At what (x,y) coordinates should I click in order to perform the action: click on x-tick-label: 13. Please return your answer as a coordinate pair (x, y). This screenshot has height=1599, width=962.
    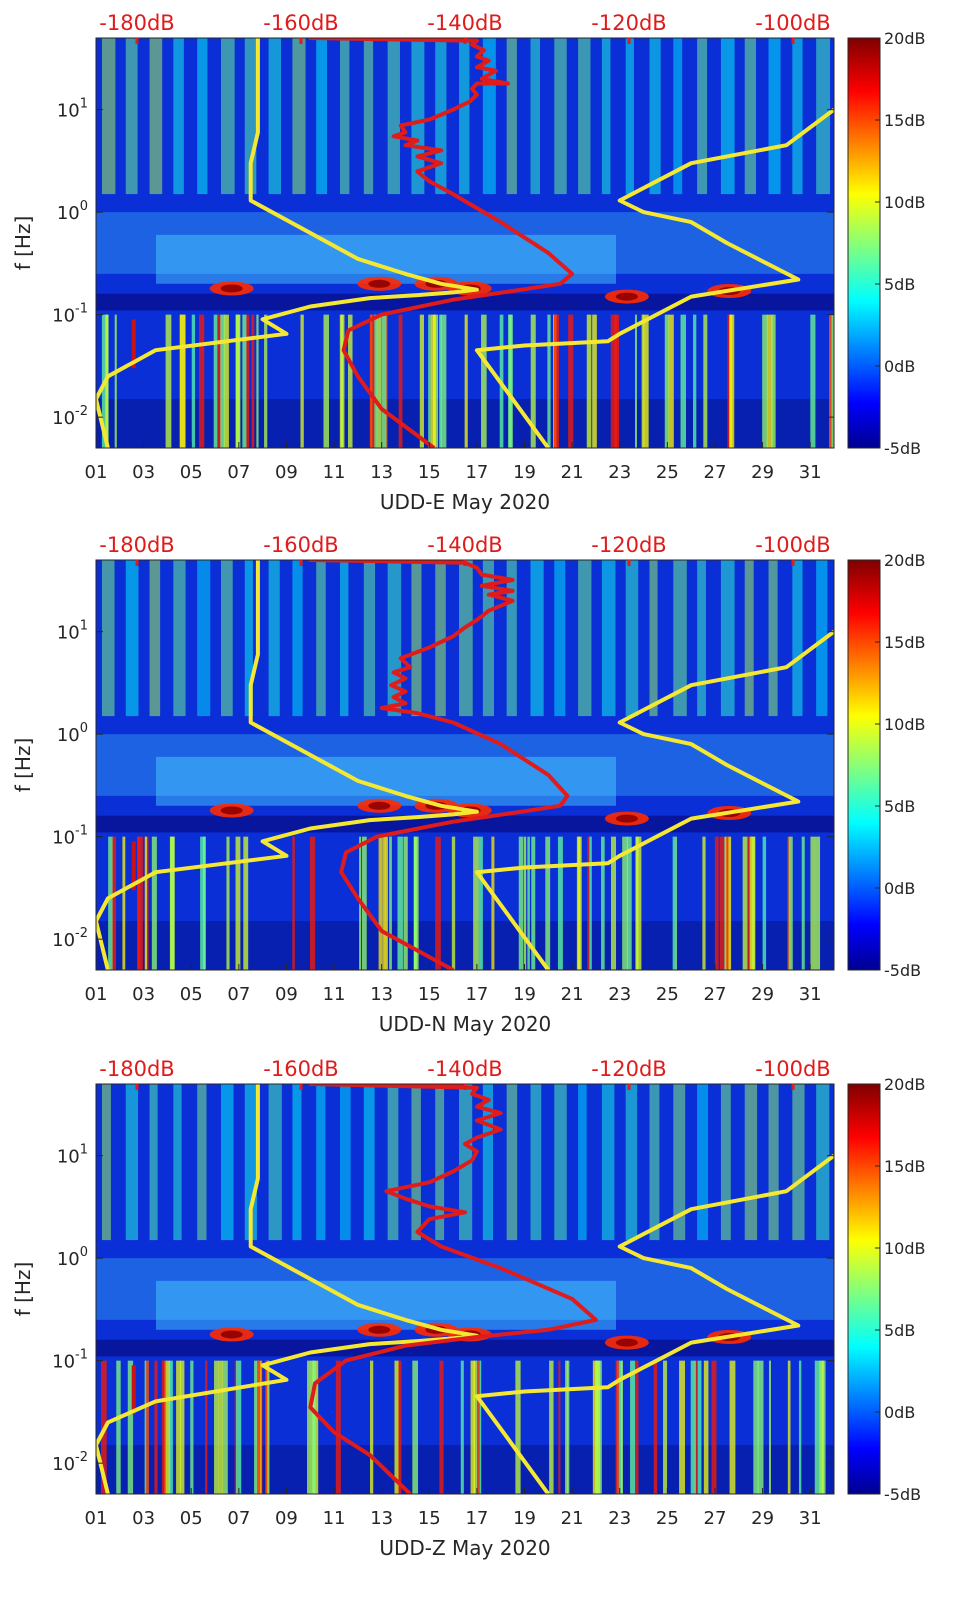
    Looking at the image, I should click on (381, 1518).